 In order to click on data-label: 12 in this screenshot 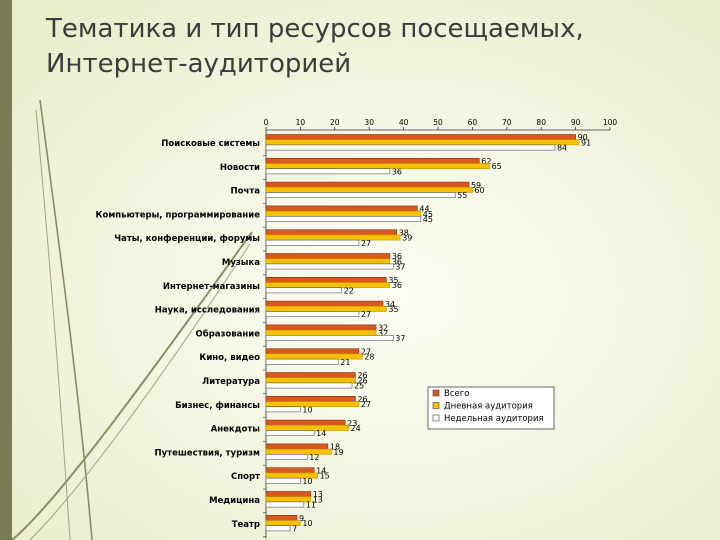, I will do `click(314, 457)`.